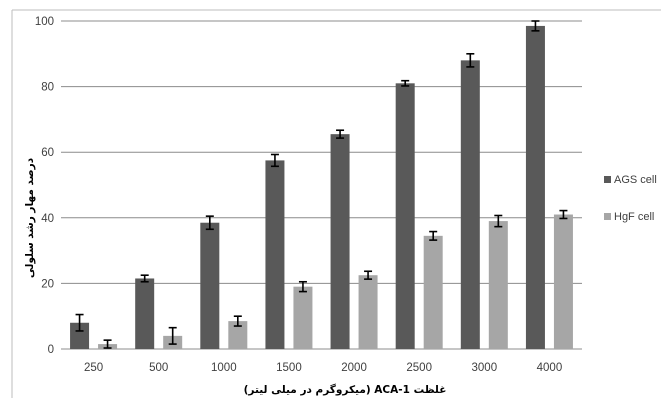  I want to click on y-tick-label: 100, so click(44, 22).